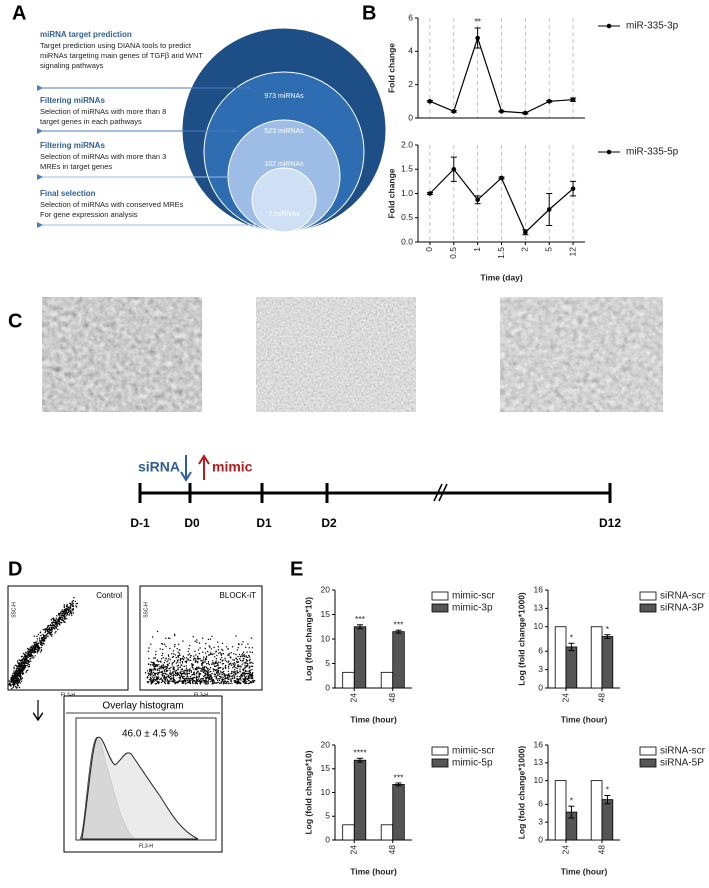  What do you see at coordinates (648, 763) in the screenshot?
I see `legend-swatch` at bounding box center [648, 763].